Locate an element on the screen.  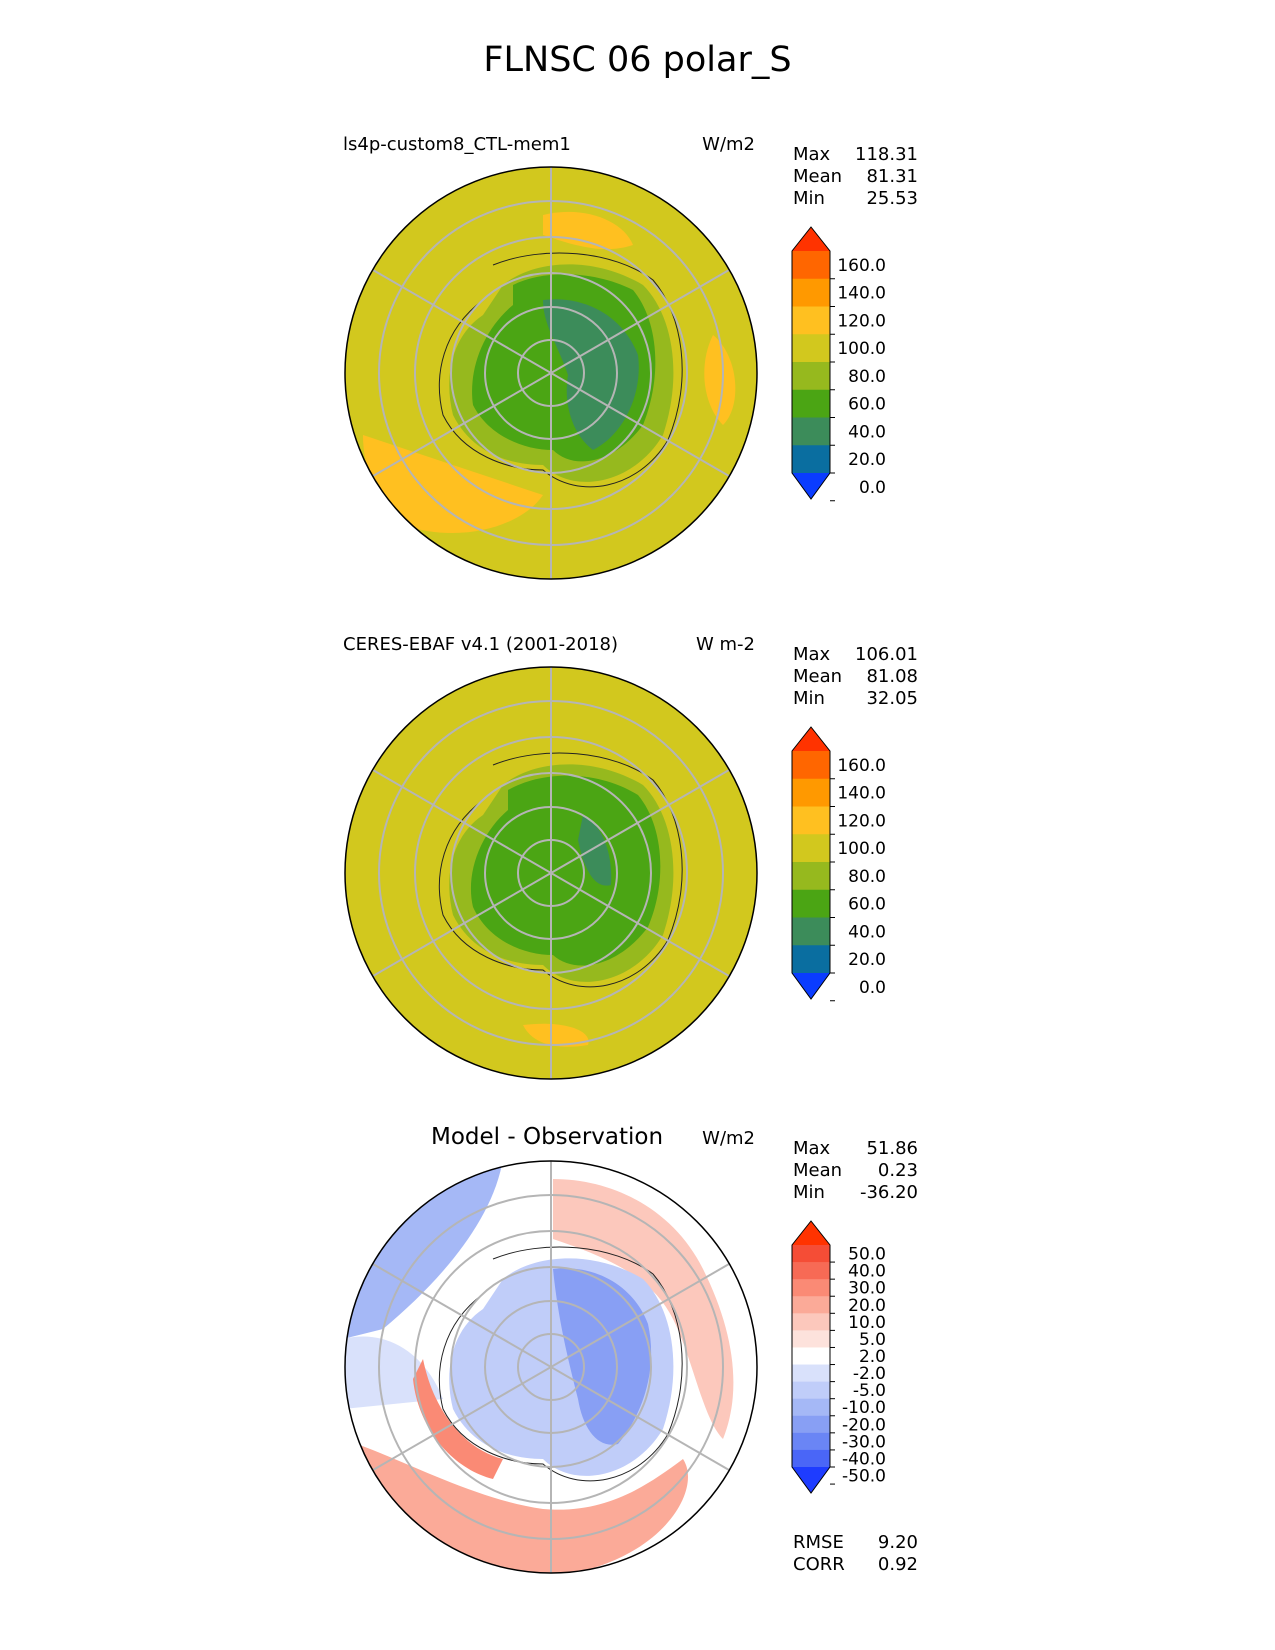
colorbar-tick-label: -20.0 is located at coordinates (864, 1425).